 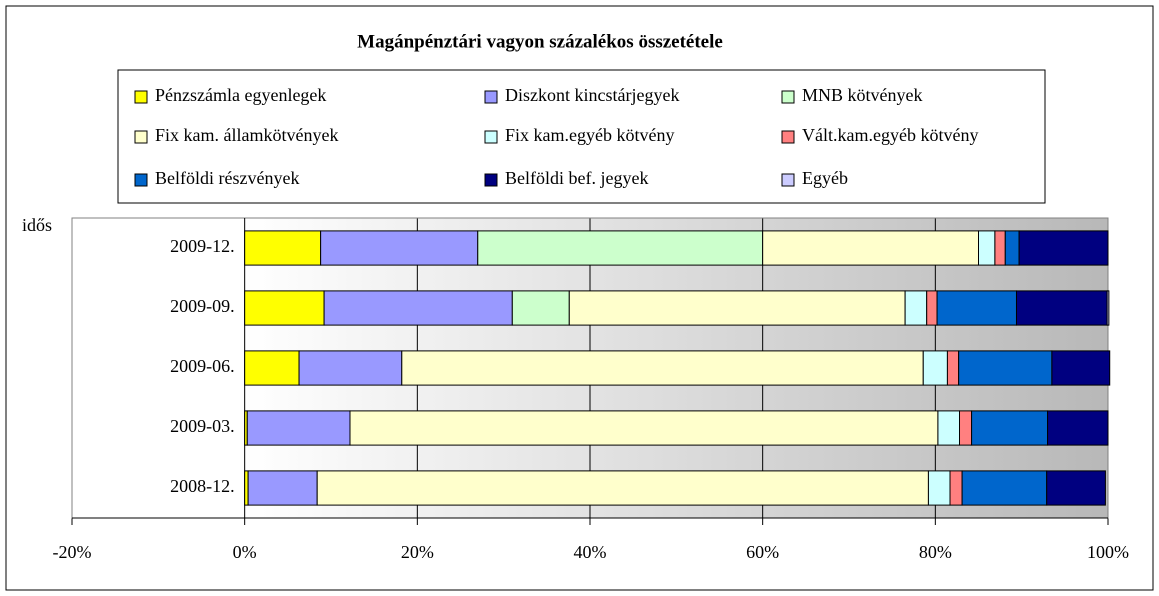 I want to click on x-tick-label: -20%, so click(x=72, y=552).